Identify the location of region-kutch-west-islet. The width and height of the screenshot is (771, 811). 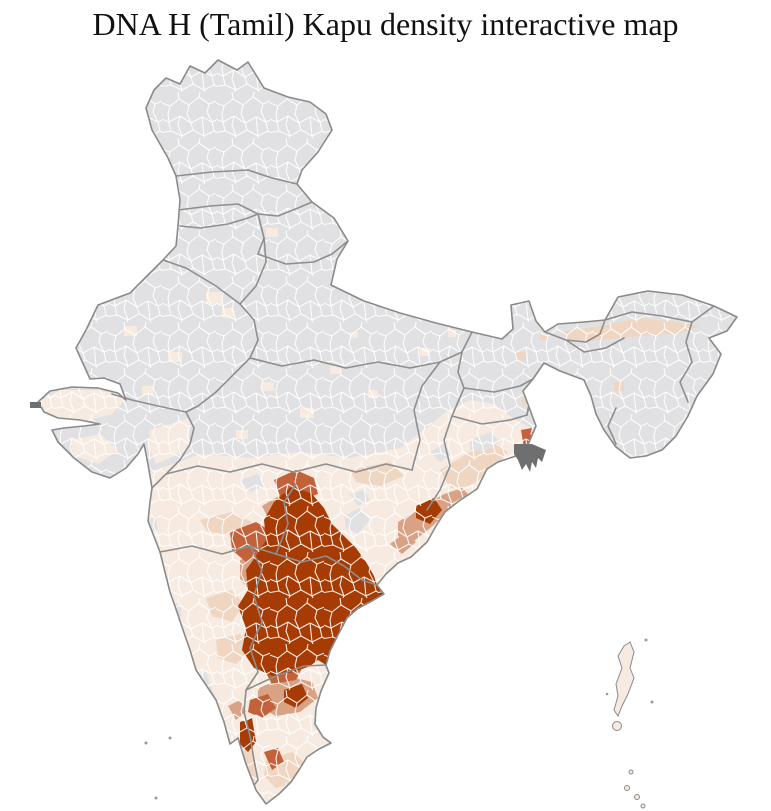
(35, 405).